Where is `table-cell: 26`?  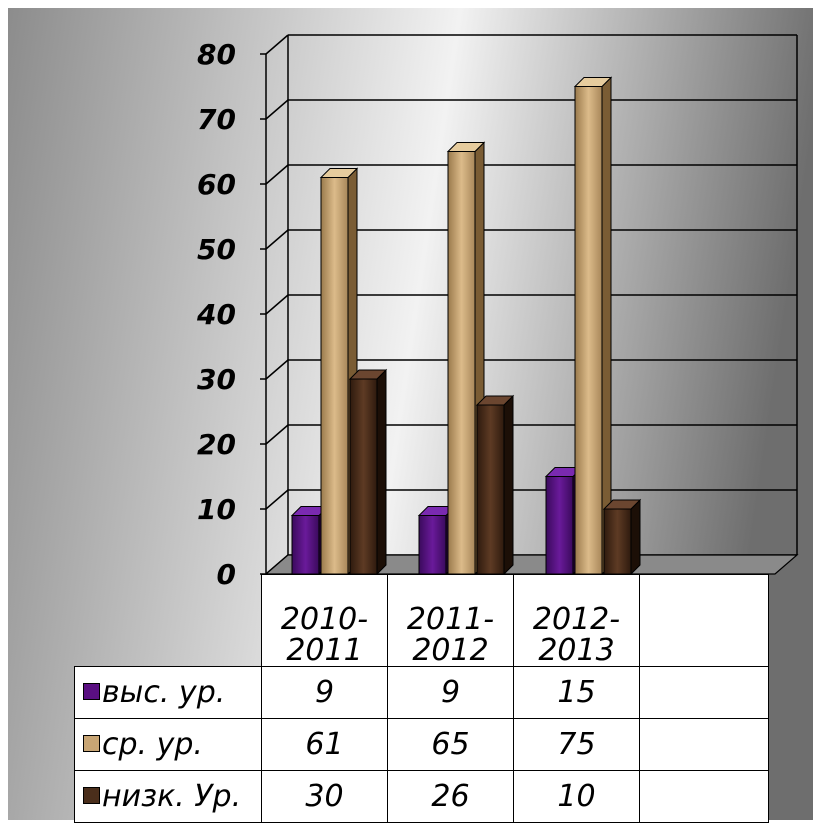 table-cell: 26 is located at coordinates (450, 796).